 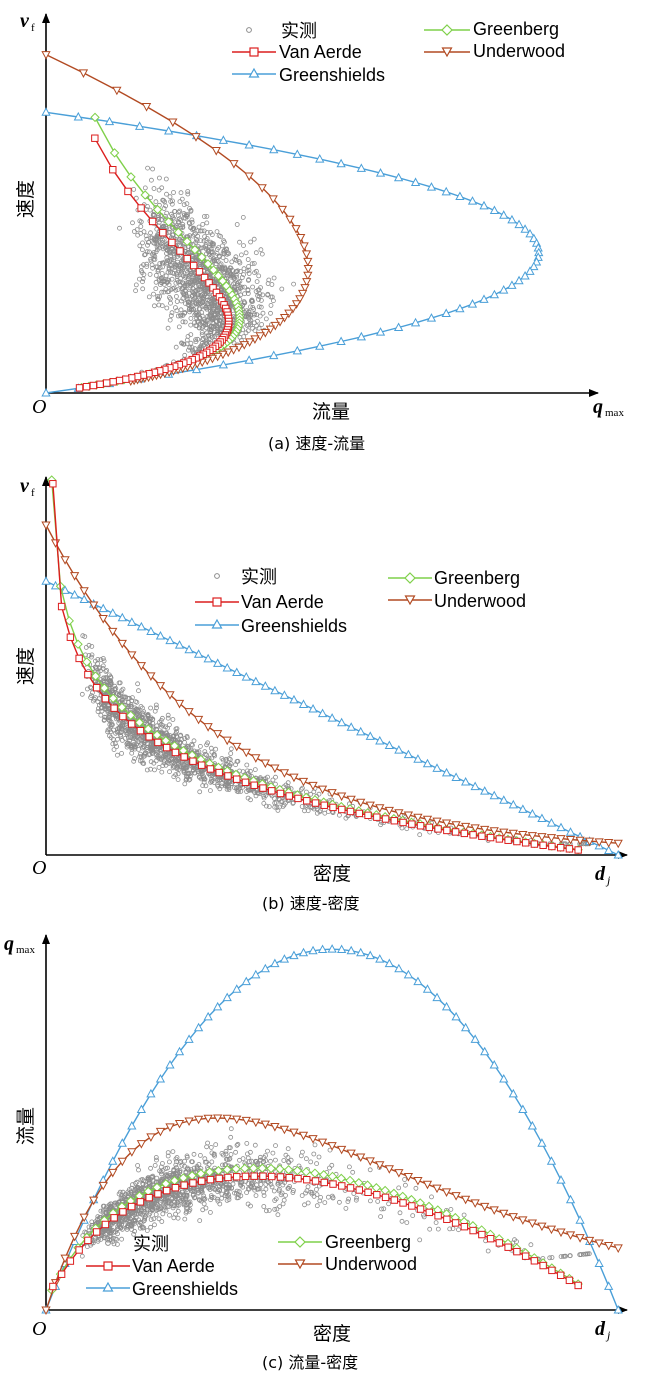 I want to click on panel-a-legend-label-van-aerde: Van Aerde, so click(x=320, y=52).